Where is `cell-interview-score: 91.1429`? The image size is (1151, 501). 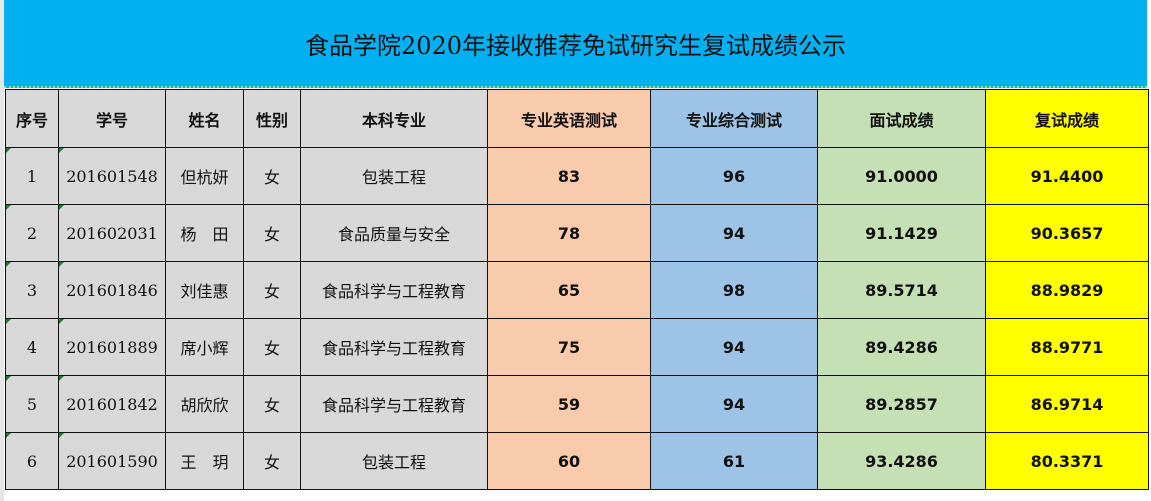 cell-interview-score: 91.1429 is located at coordinates (901, 233).